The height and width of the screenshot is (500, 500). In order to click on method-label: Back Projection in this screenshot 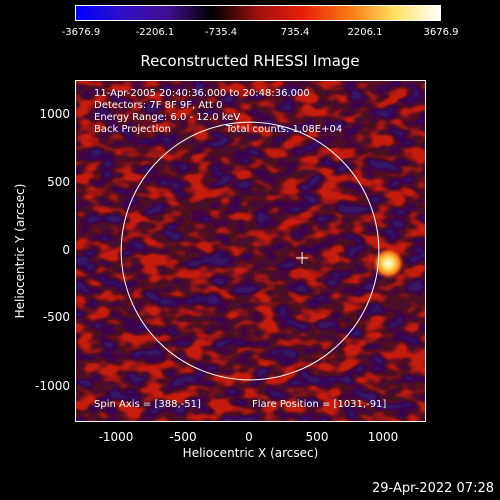, I will do `click(132, 129)`.